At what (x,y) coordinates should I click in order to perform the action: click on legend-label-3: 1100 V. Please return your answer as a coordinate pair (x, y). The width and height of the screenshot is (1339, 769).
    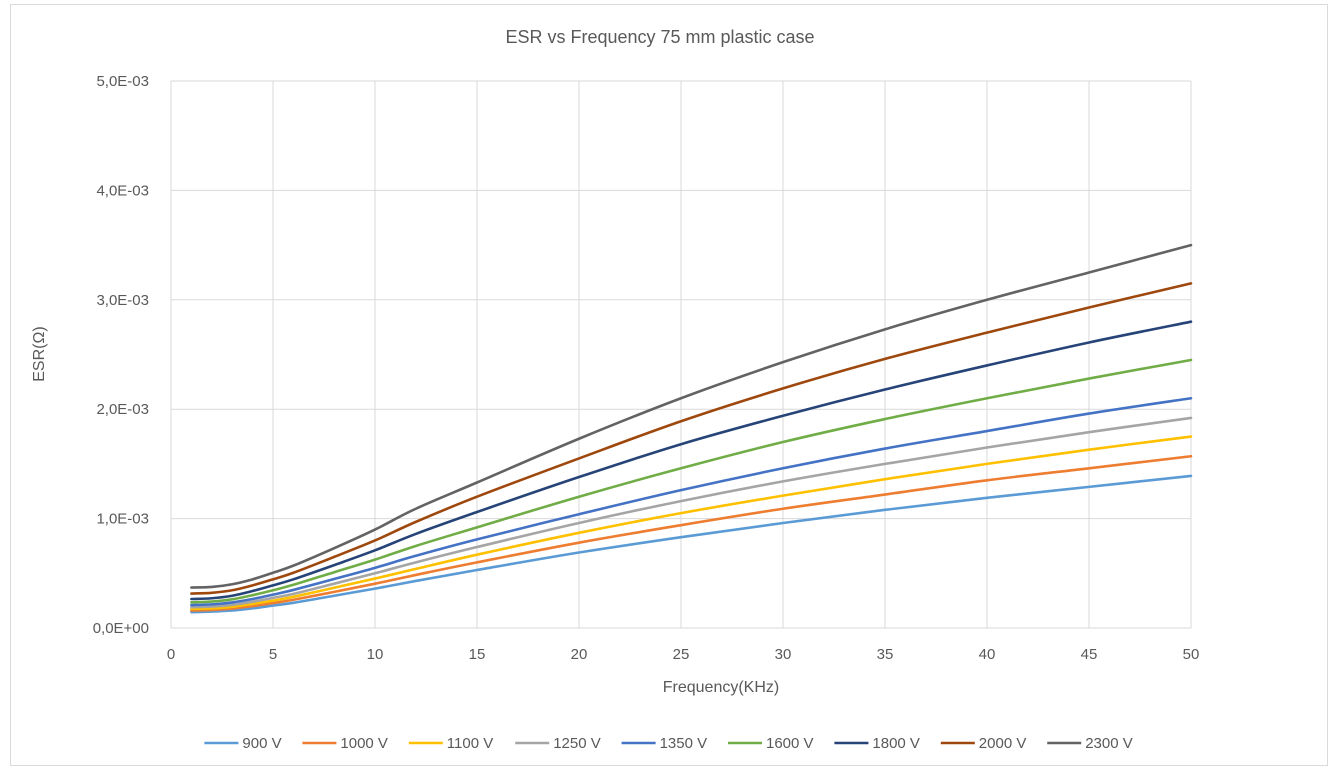
    Looking at the image, I should click on (470, 743).